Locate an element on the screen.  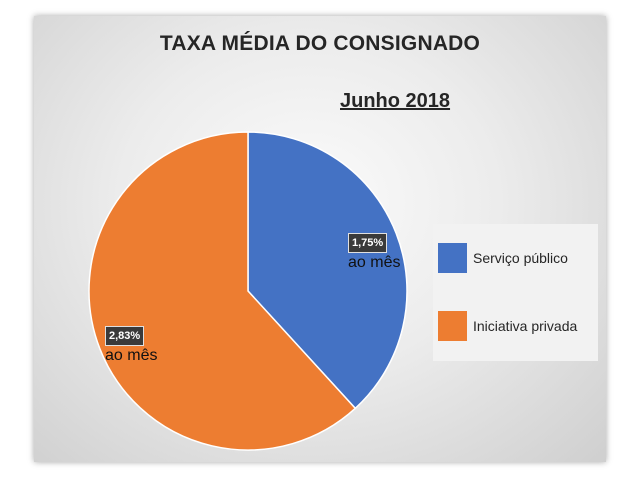
data-label-value: 1,75% is located at coordinates (368, 243).